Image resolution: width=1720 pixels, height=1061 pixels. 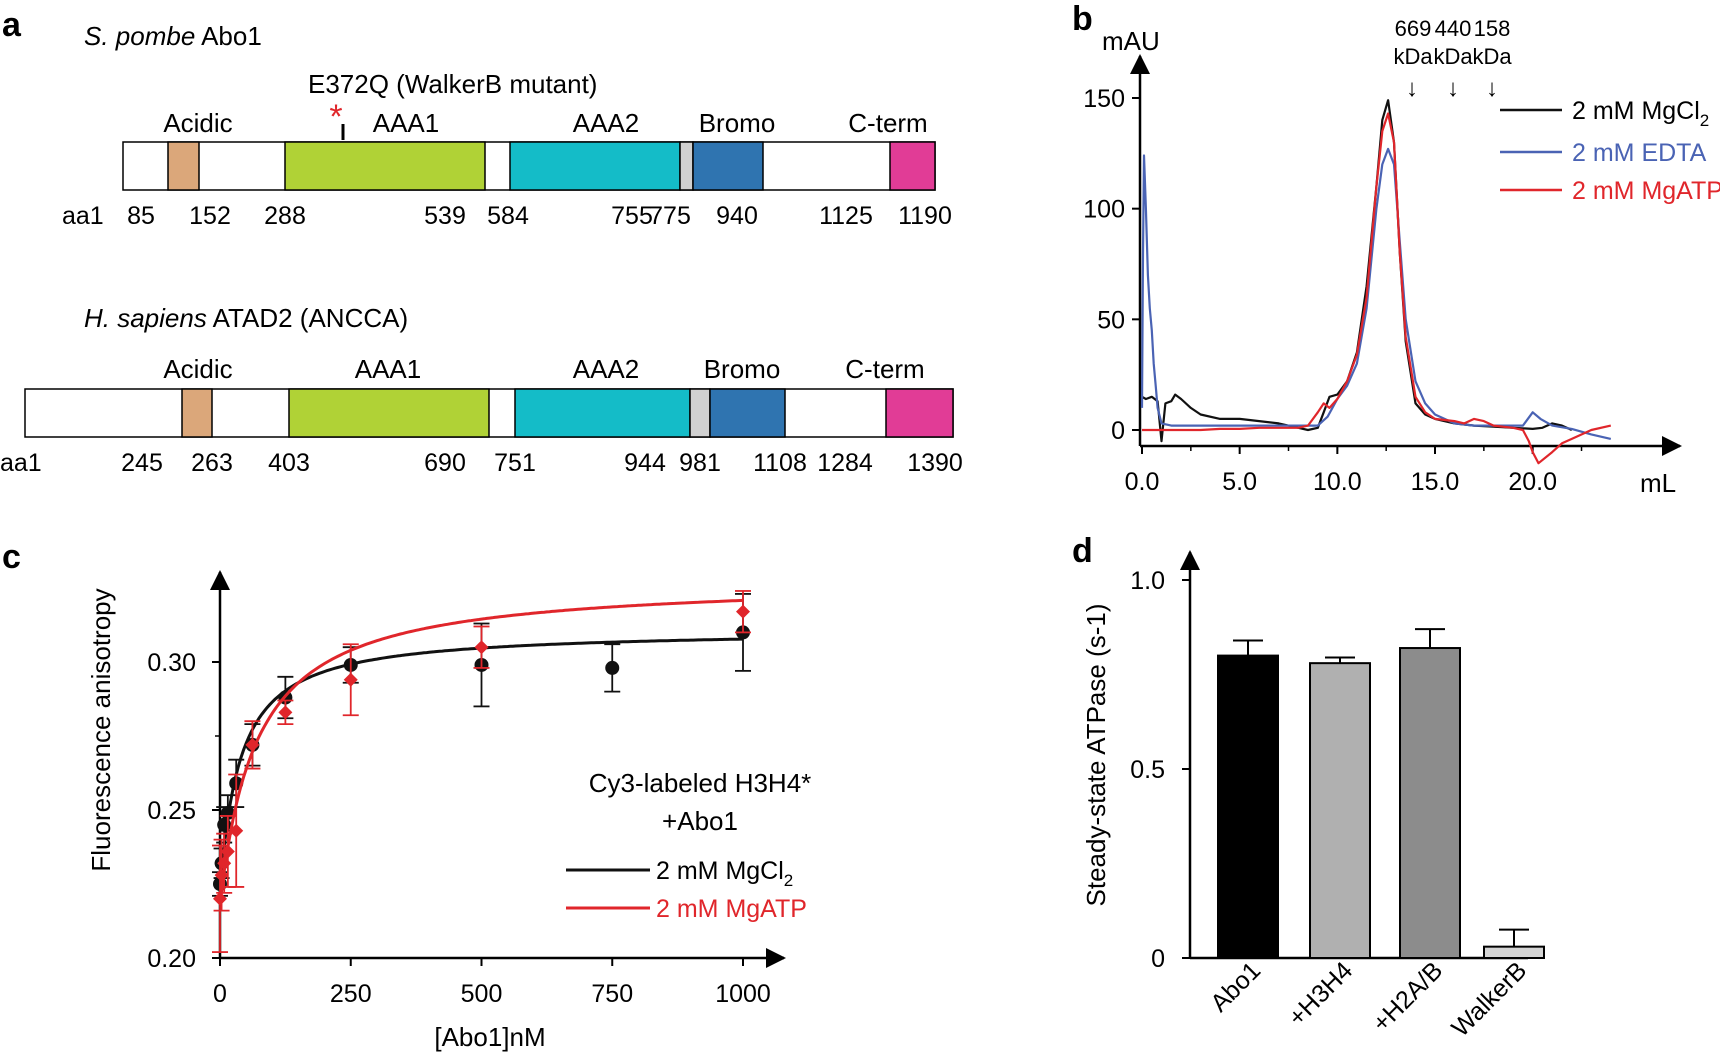 I want to click on pombe-domain-acidic, so click(x=183, y=166).